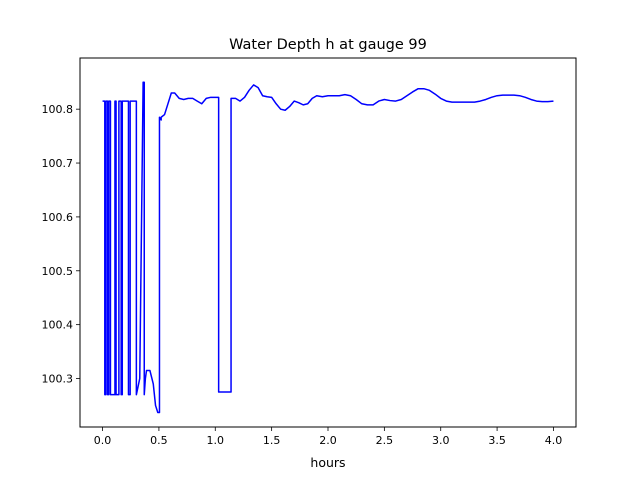 This screenshot has width=640, height=484. What do you see at coordinates (385, 440) in the screenshot?
I see `x-tick-label: 2.5` at bounding box center [385, 440].